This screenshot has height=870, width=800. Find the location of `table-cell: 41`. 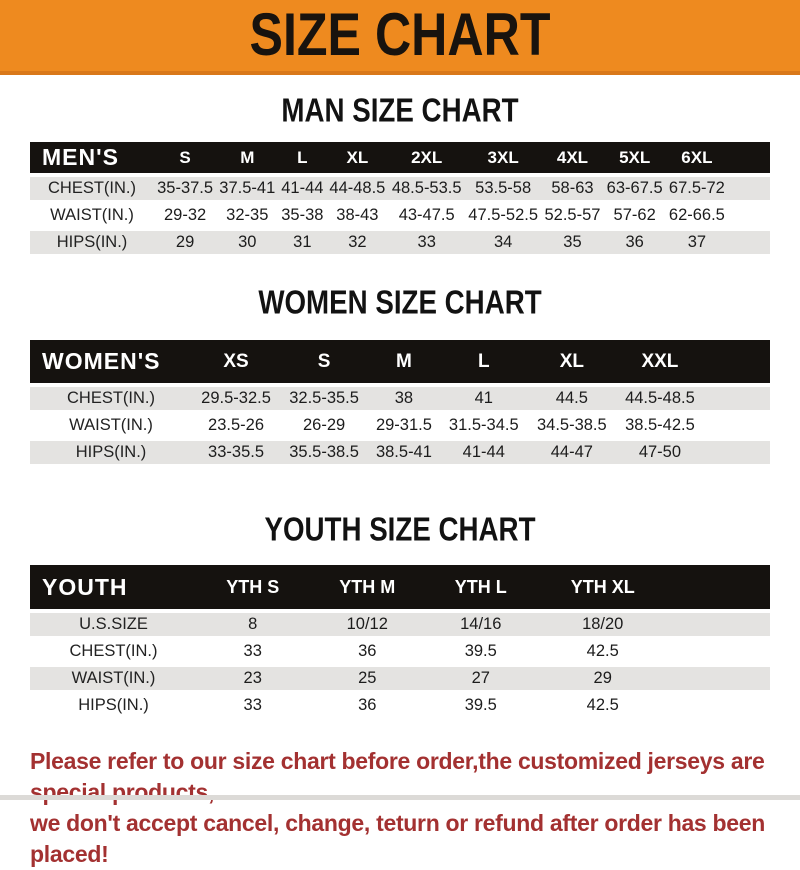

table-cell: 41 is located at coordinates (483, 399).